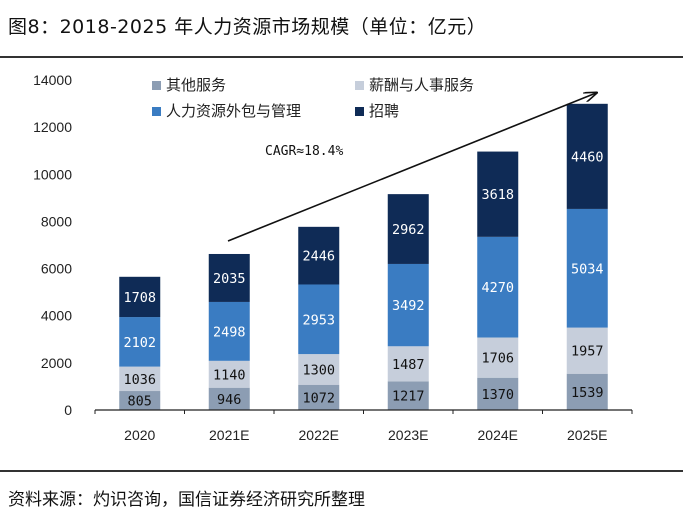 This screenshot has height=523, width=683. I want to click on legend-label: 薪酬与人事服务, so click(421, 85).